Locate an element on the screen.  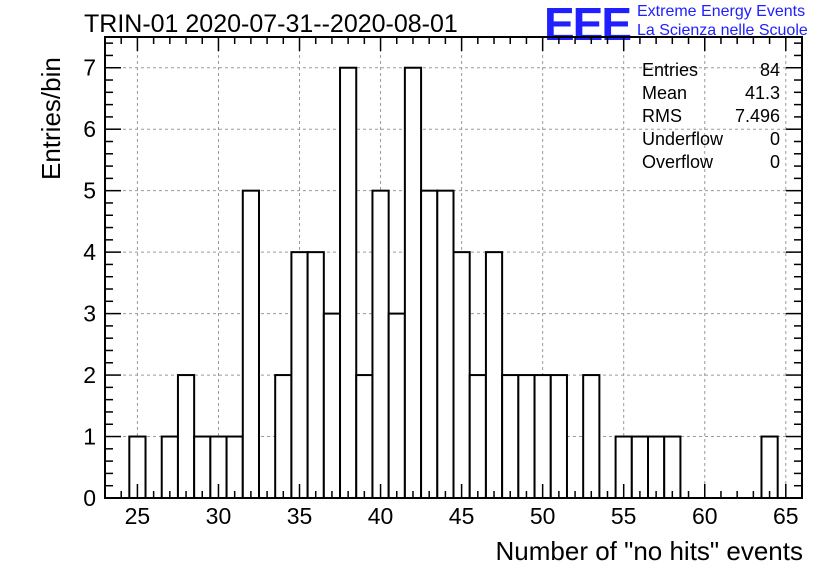
stats-row: Entries 84 is located at coordinates (711, 70).